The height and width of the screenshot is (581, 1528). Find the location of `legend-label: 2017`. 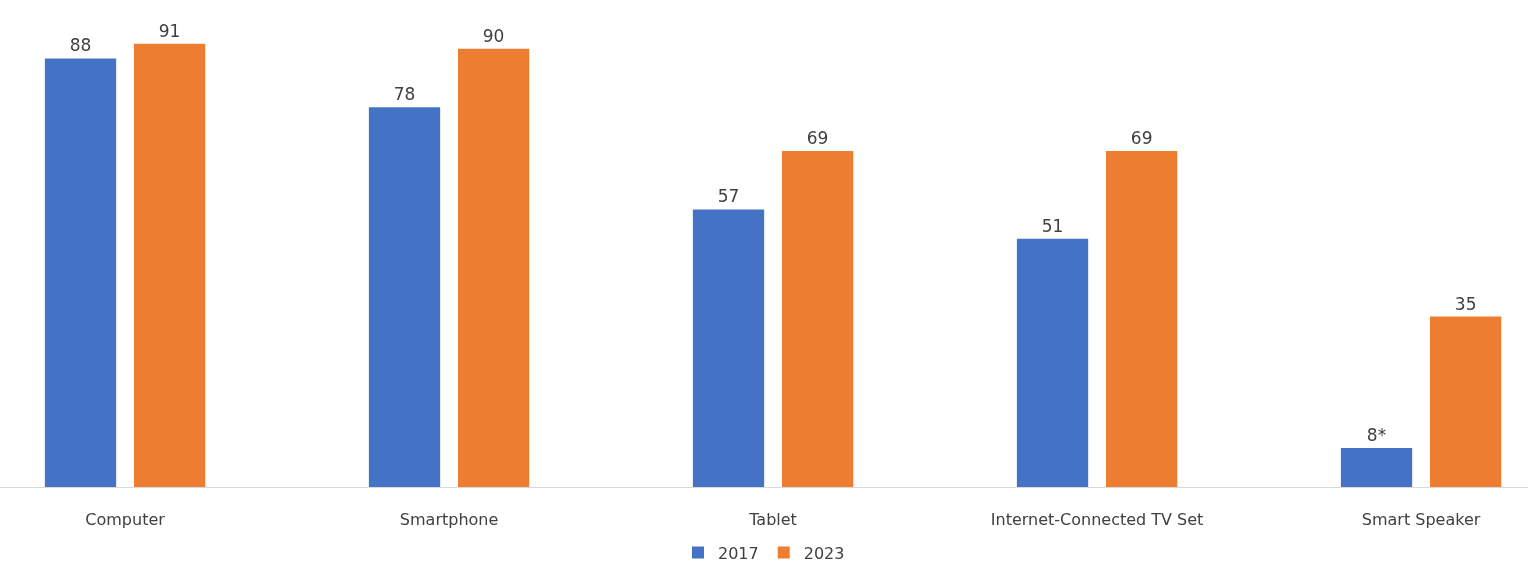

legend-label: 2017 is located at coordinates (738, 553).